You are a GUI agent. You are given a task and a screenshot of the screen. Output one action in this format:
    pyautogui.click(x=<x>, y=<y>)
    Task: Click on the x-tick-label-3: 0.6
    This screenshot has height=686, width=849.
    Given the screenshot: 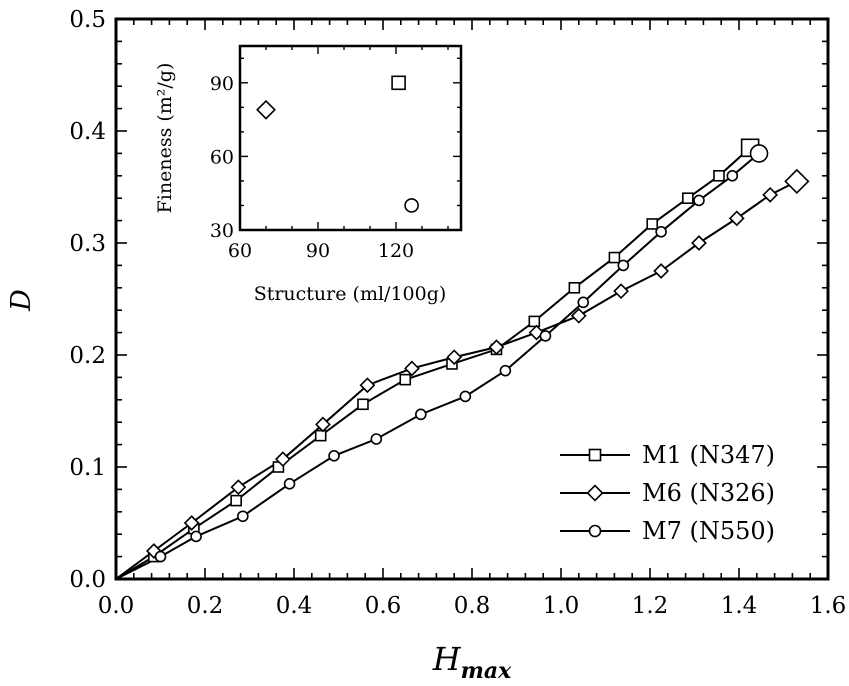 What is the action you would take?
    pyautogui.click(x=383, y=606)
    